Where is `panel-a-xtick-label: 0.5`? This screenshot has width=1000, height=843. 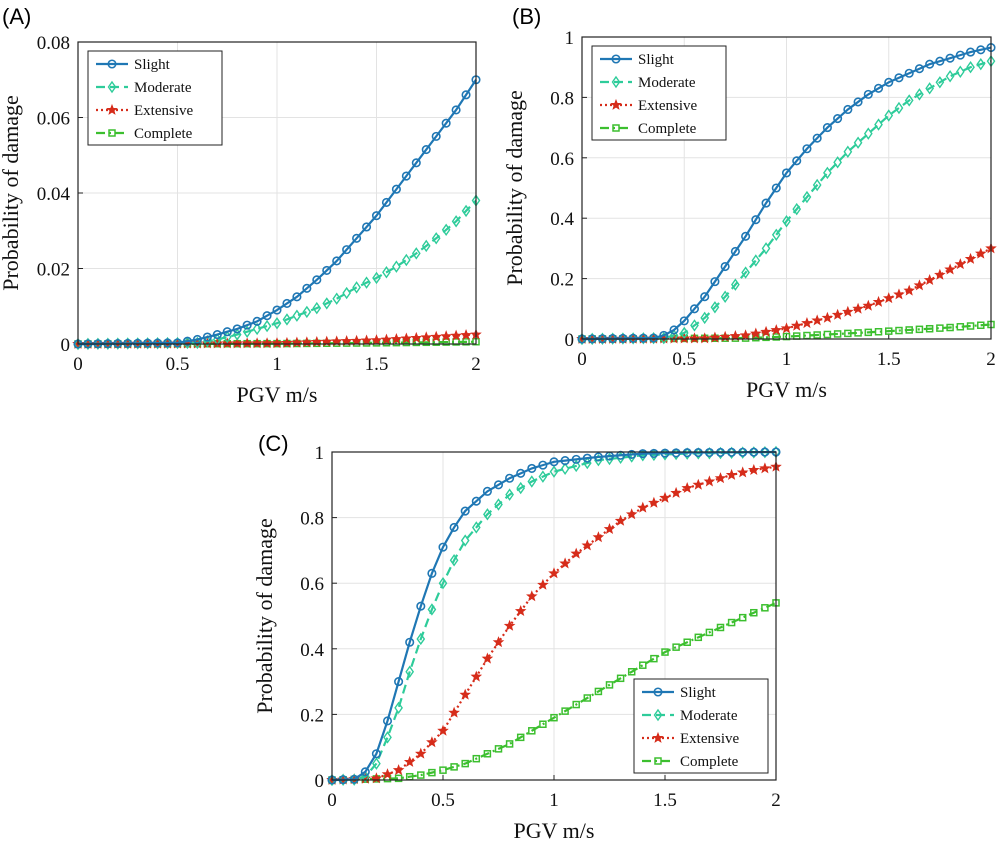 panel-a-xtick-label: 0.5 is located at coordinates (178, 364).